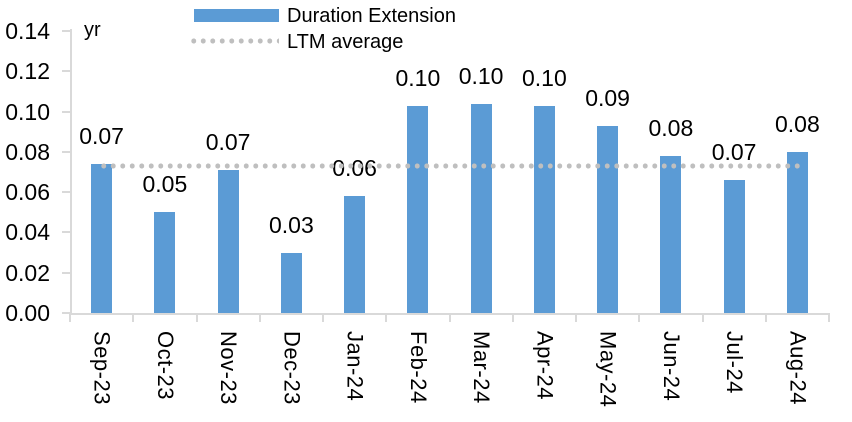  I want to click on x-axis-category-label: Oct-23, so click(165, 366).